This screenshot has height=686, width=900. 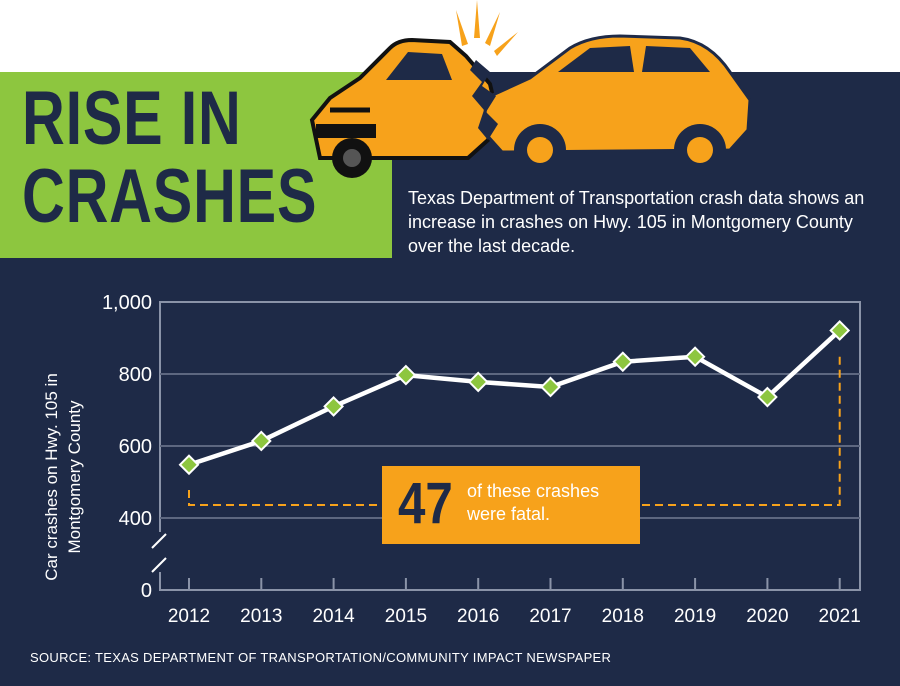 I want to click on x-tick-label: 2016, so click(x=478, y=616).